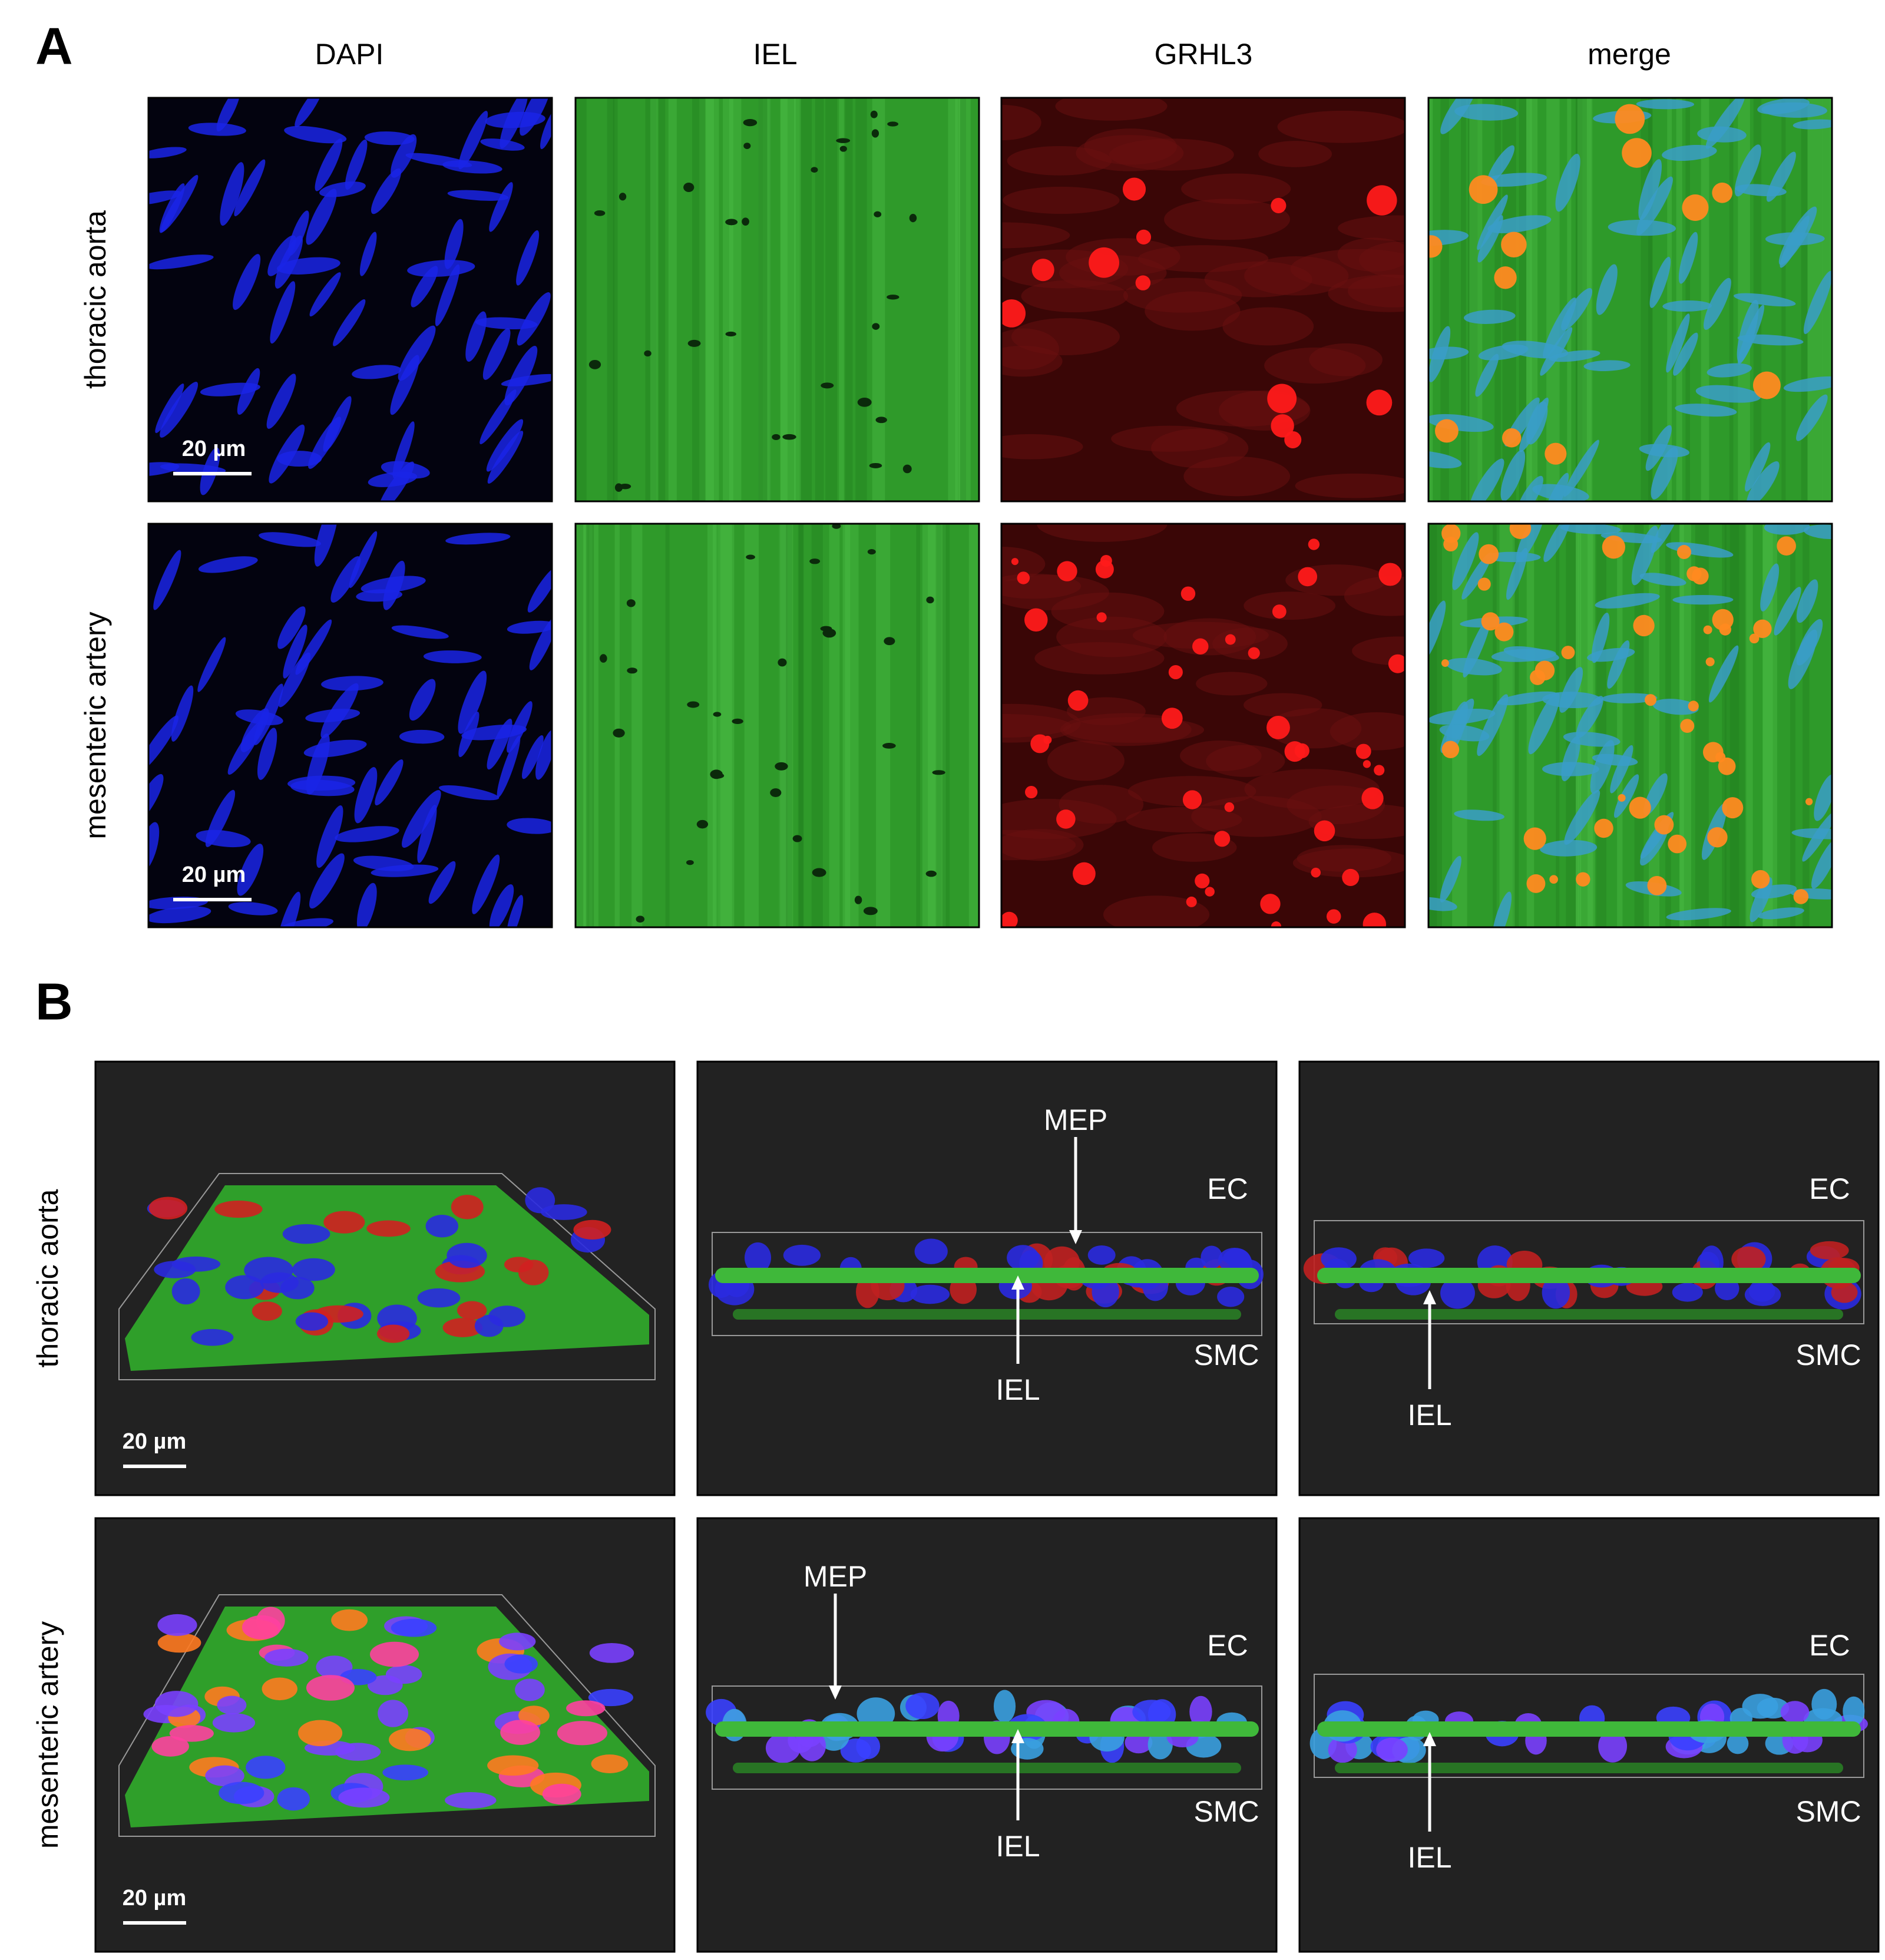 The width and height of the screenshot is (1885, 1960). What do you see at coordinates (1076, 1119) in the screenshot?
I see `mep-label: MEP` at bounding box center [1076, 1119].